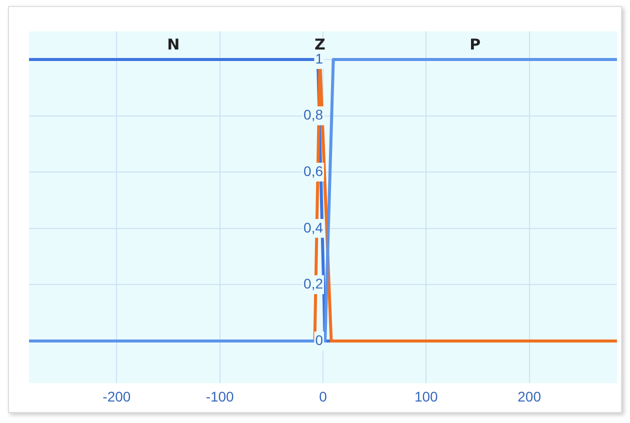 The height and width of the screenshot is (423, 630). I want to click on y-tick-label: 0,4, so click(314, 227).